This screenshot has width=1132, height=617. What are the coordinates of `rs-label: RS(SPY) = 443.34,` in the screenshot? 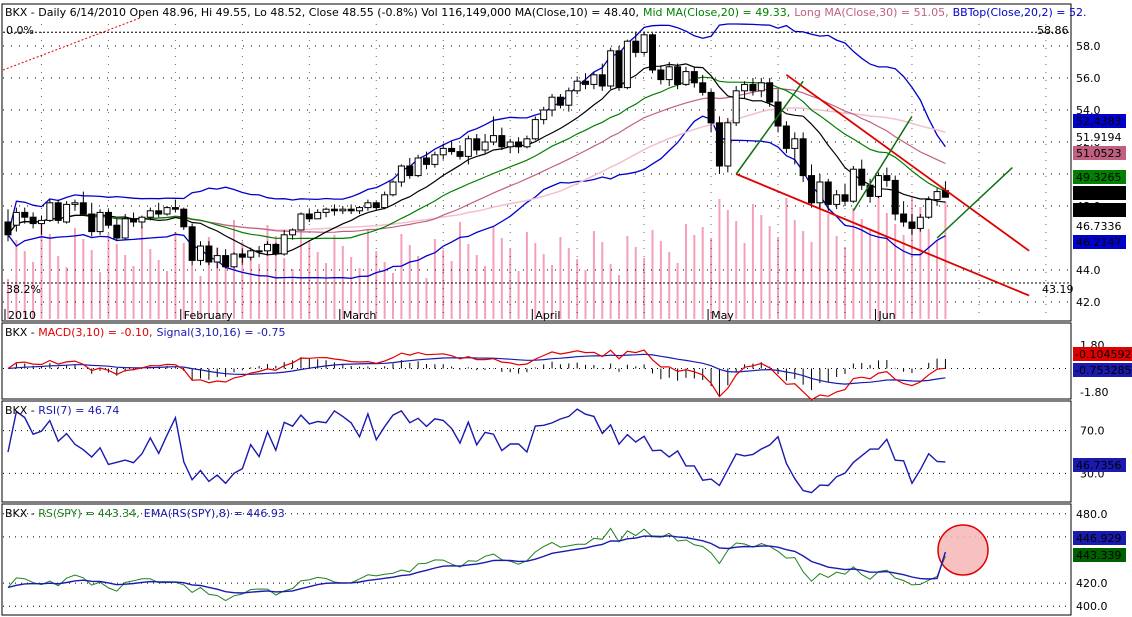 It's located at (89, 513).